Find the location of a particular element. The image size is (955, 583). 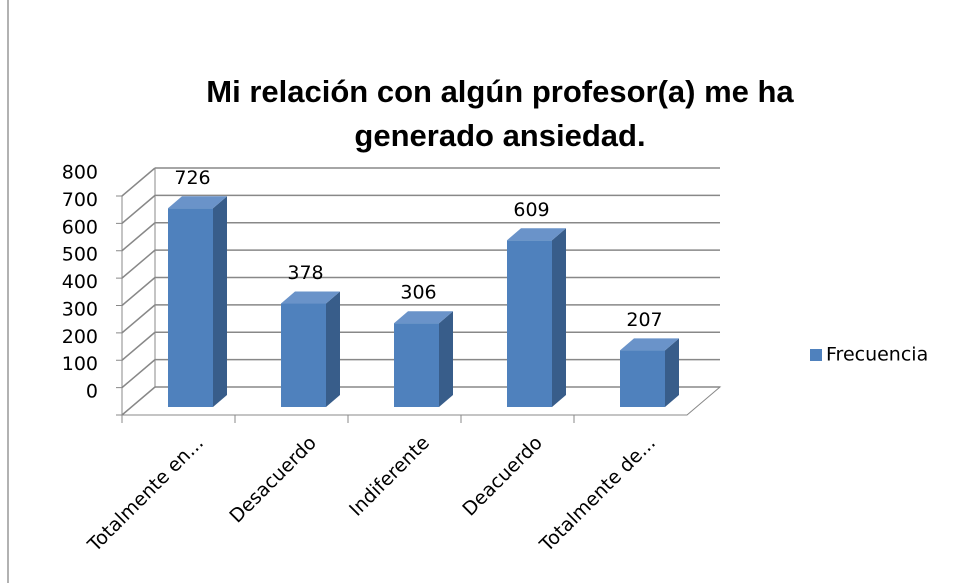

y-tick-label: 300 is located at coordinates (80, 309).